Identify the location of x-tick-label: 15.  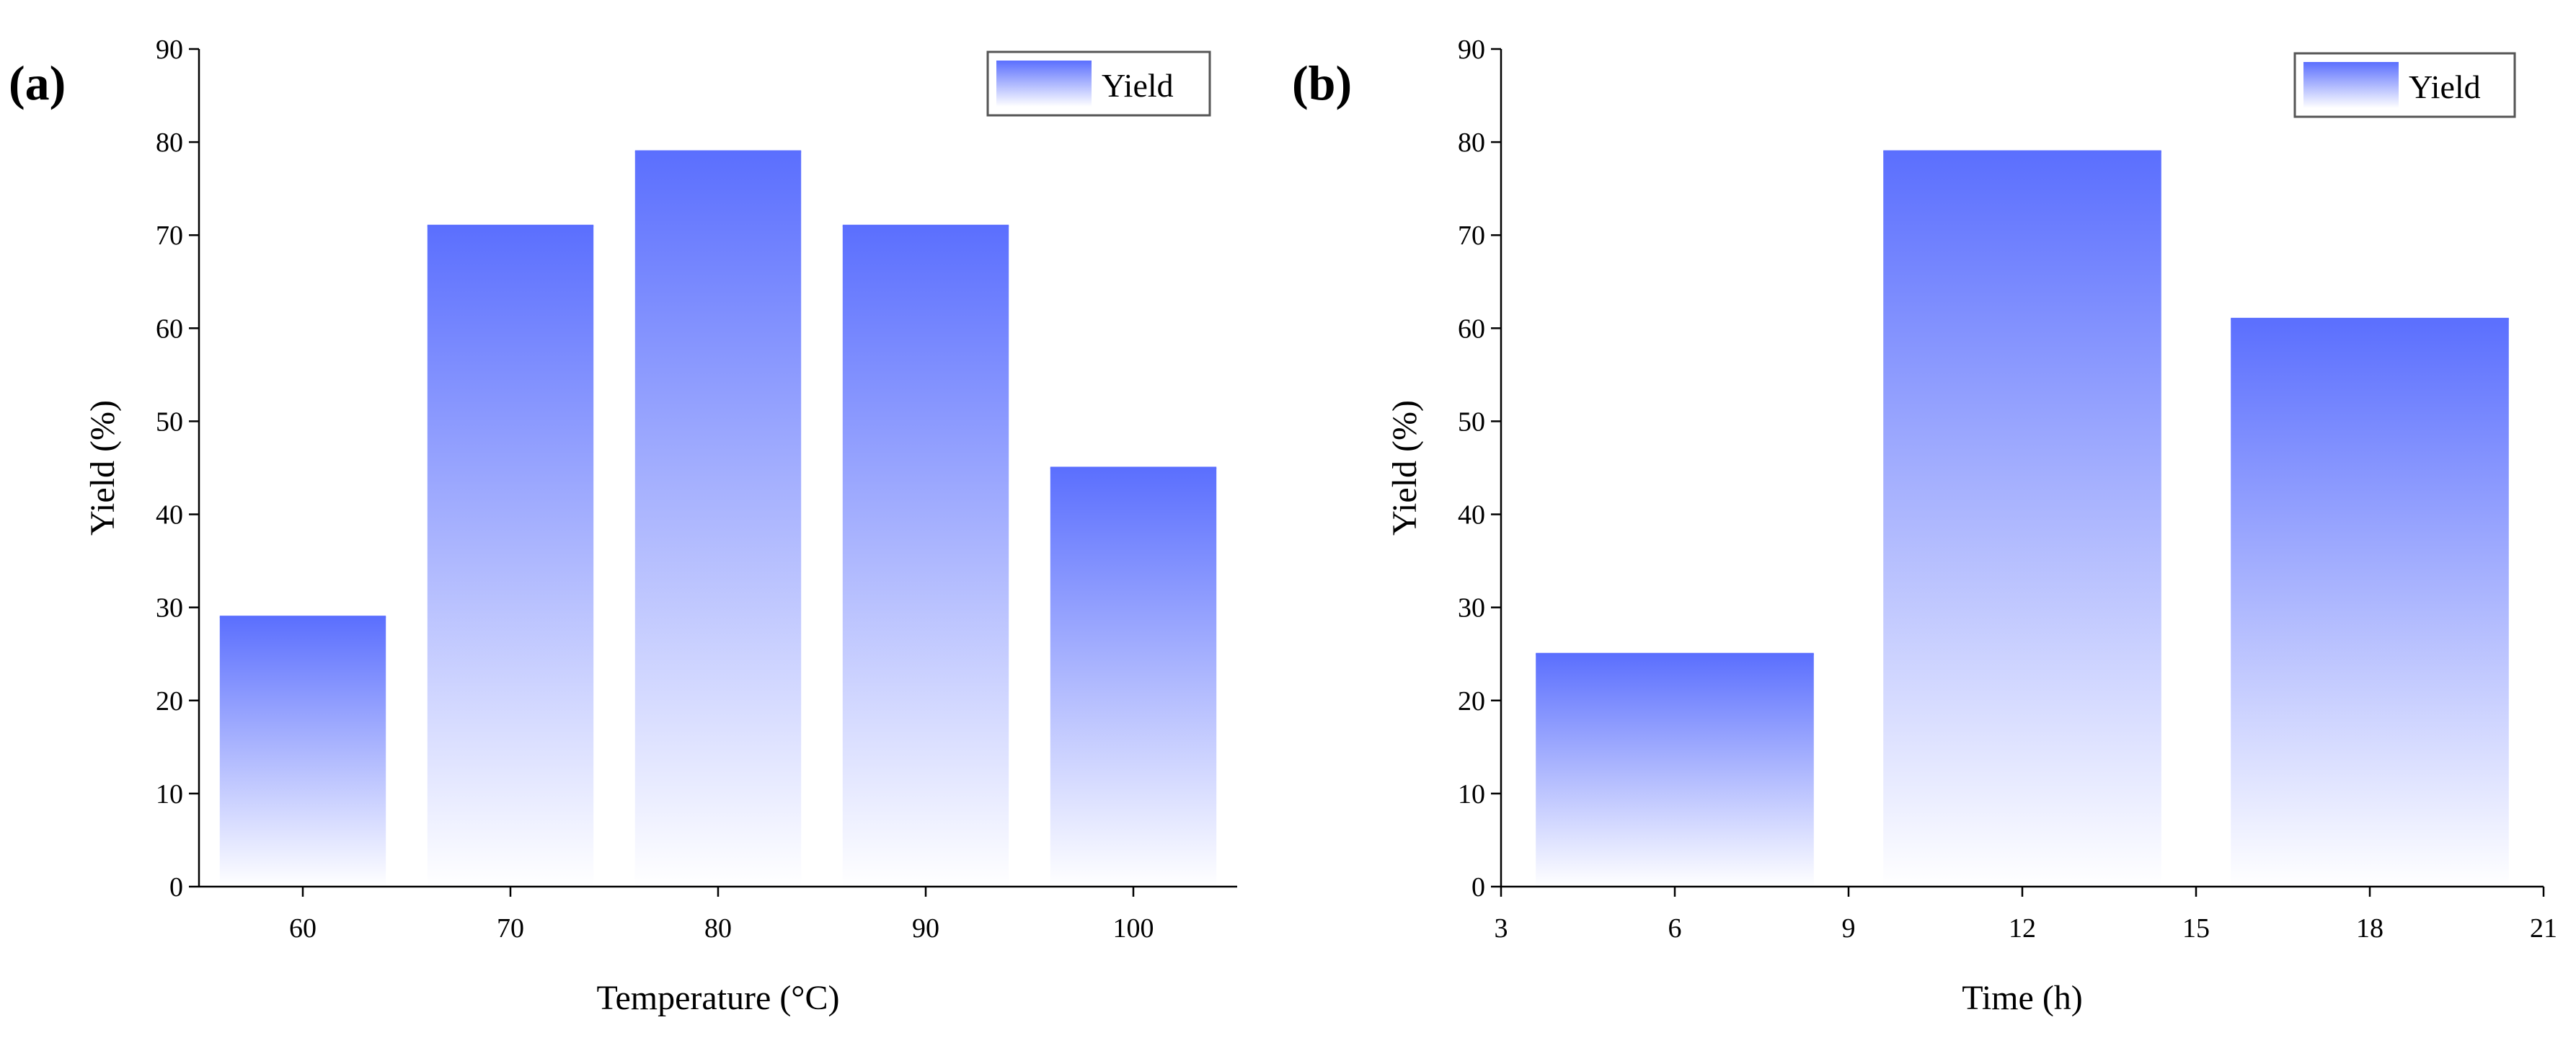
(2196, 928).